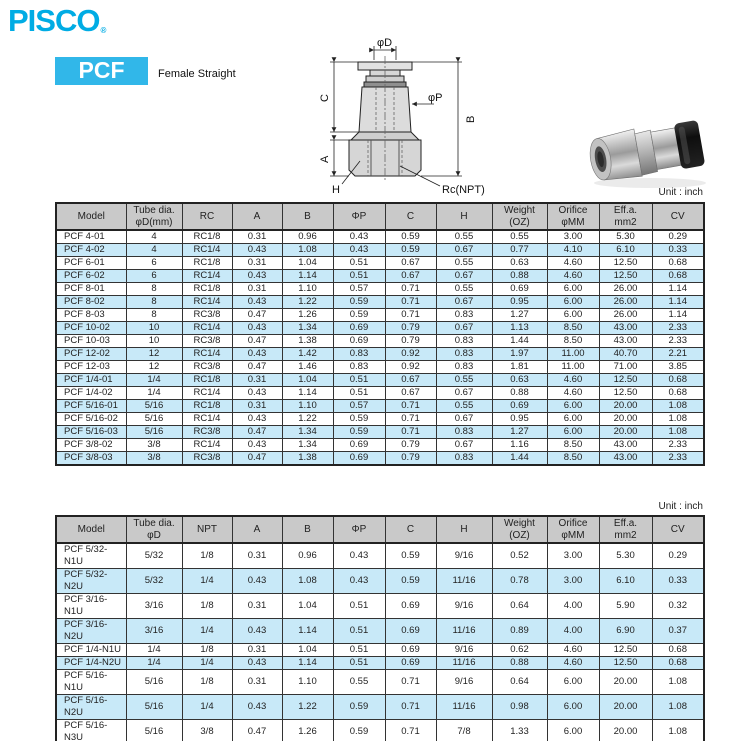 The width and height of the screenshot is (748, 741). Describe the element at coordinates (519, 606) in the screenshot. I see `table-cell: 0.64` at that location.